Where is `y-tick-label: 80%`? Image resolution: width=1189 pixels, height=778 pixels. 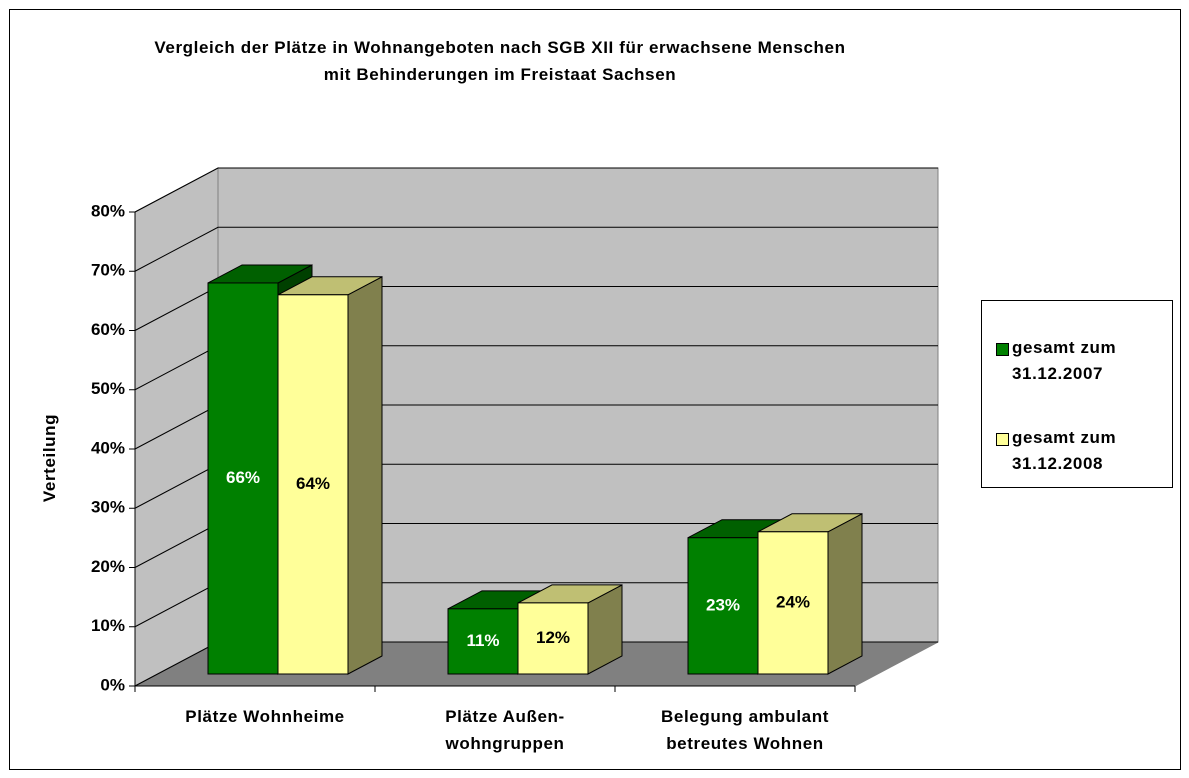
y-tick-label: 80% is located at coordinates (108, 210).